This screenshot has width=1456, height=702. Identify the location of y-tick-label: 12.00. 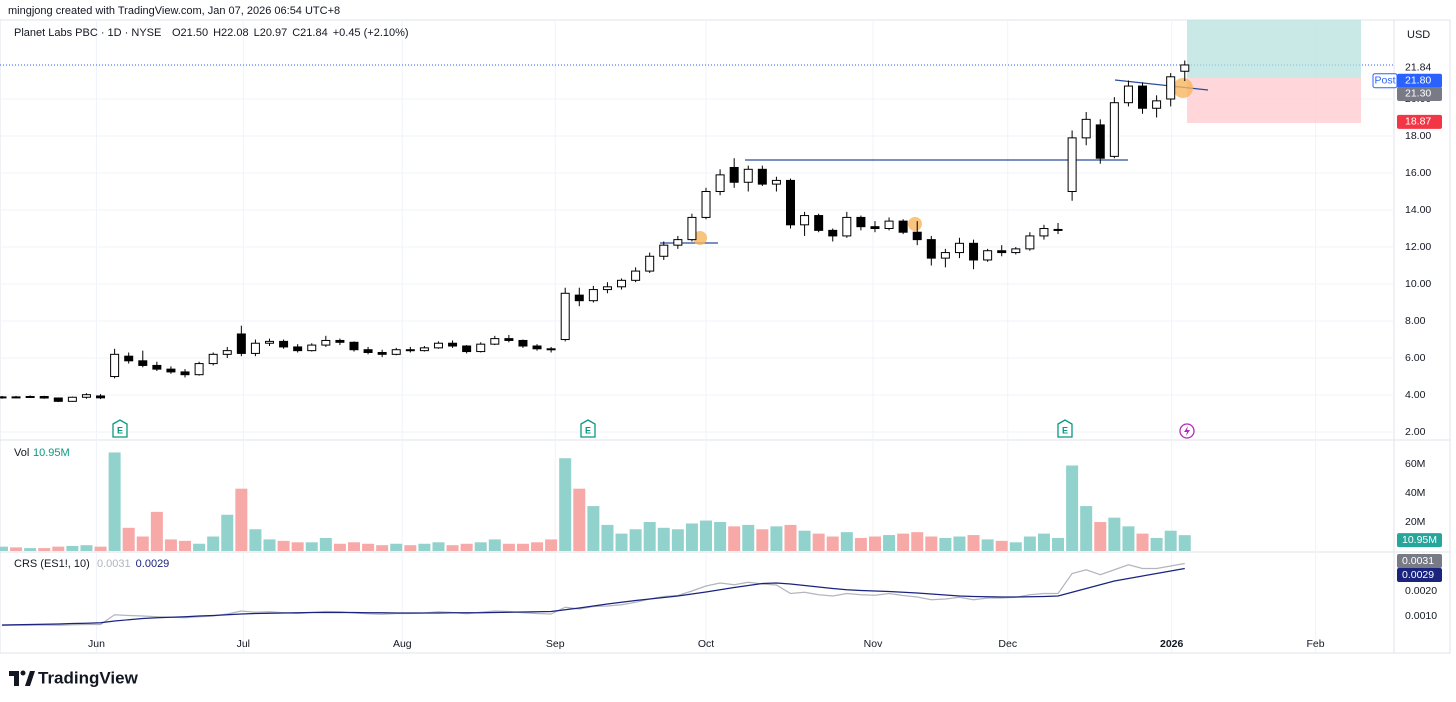
(1418, 247).